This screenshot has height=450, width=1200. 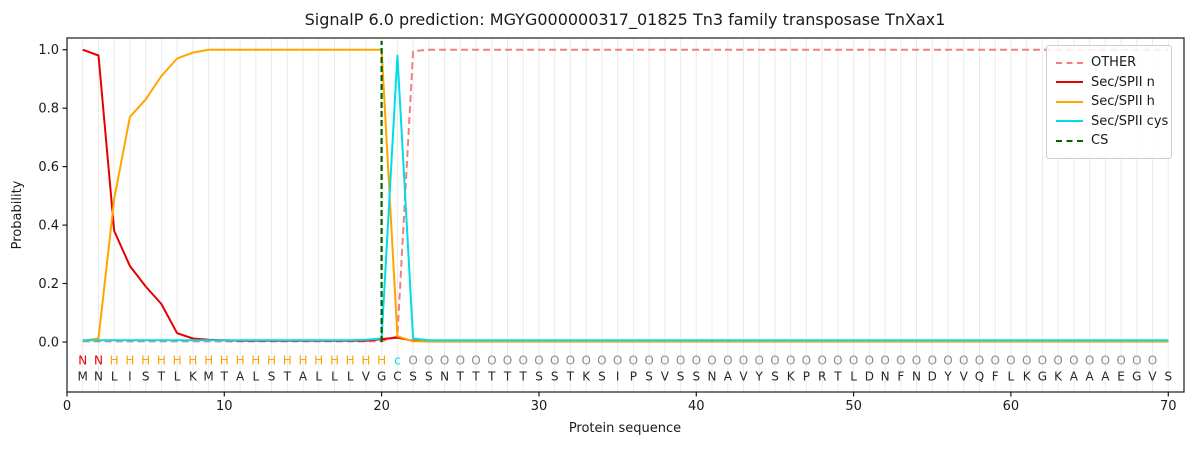 What do you see at coordinates (633, 377) in the screenshot?
I see `residue-letter: P` at bounding box center [633, 377].